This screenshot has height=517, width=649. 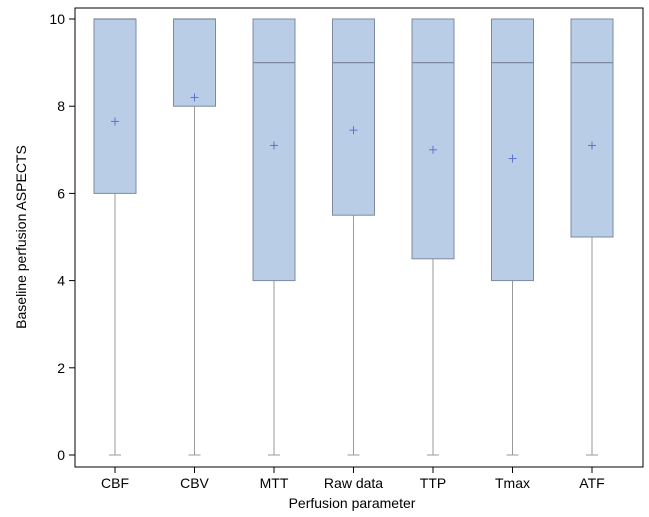 I want to click on y-tick-label: 6, so click(x=61, y=193).